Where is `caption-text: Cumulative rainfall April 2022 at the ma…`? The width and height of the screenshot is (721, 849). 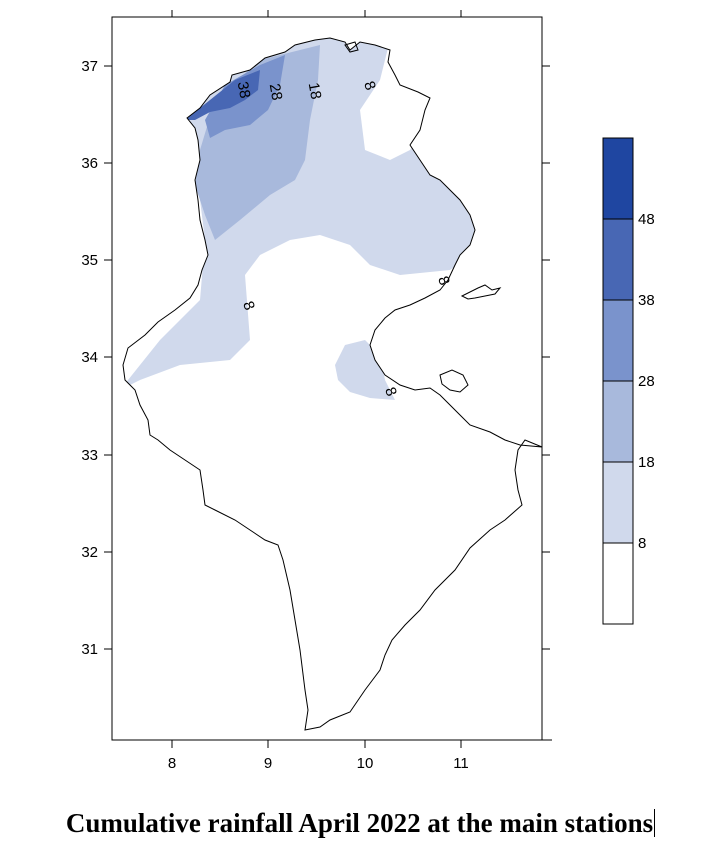
caption-text: Cumulative rainfall April 2022 at the ma… is located at coordinates (359, 823).